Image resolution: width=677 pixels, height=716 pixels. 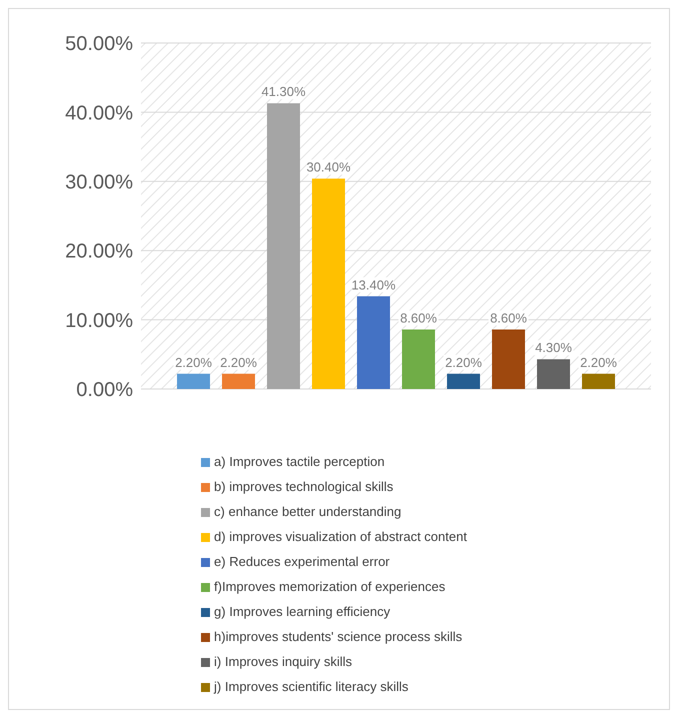 What do you see at coordinates (338, 636) in the screenshot?
I see `legend-label: h)improves students' science process skills` at bounding box center [338, 636].